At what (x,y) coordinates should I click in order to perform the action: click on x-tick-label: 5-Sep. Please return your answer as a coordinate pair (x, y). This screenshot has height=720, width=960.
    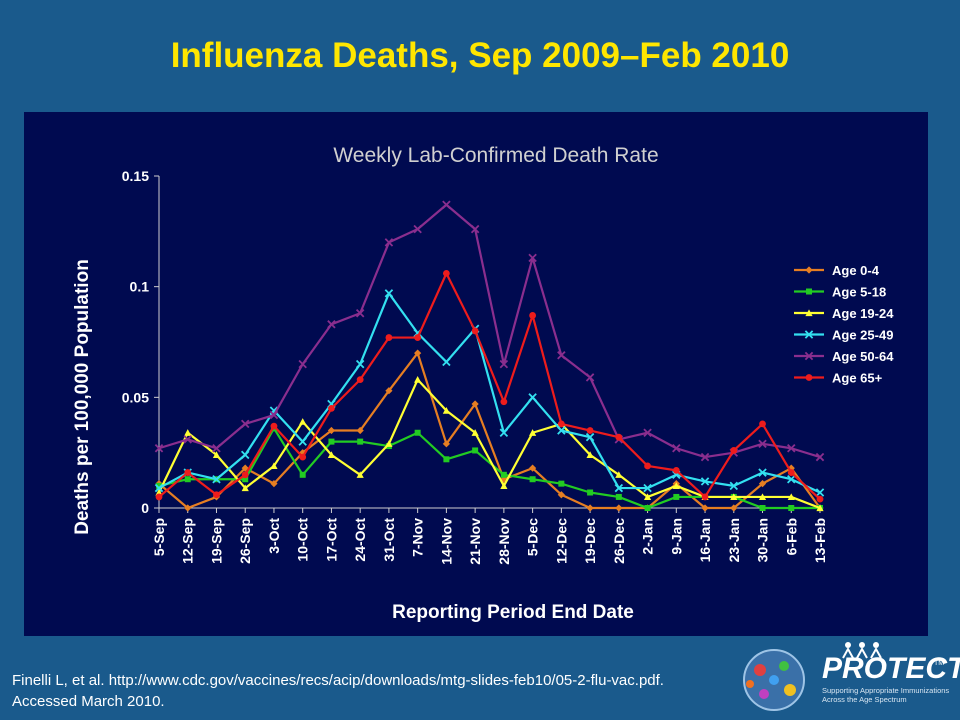
    Looking at the image, I should click on (159, 537).